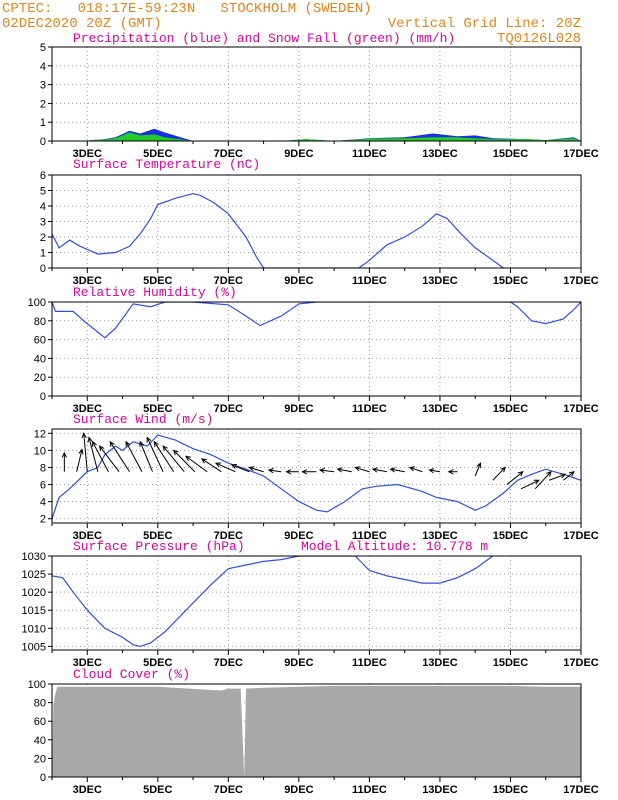 This screenshot has height=800, width=618. Describe the element at coordinates (278, 230) in the screenshot. I see `series-line-temp` at that location.